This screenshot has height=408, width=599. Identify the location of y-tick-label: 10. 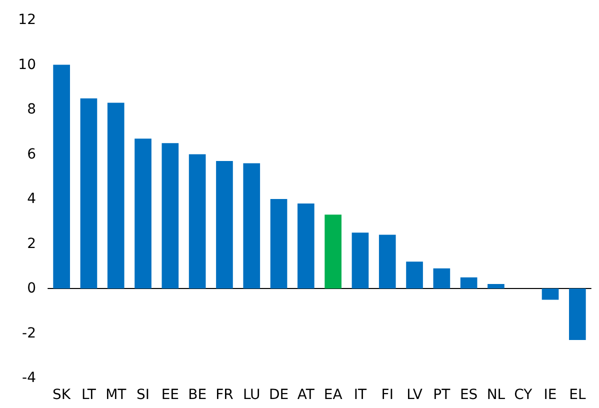
(27, 64).